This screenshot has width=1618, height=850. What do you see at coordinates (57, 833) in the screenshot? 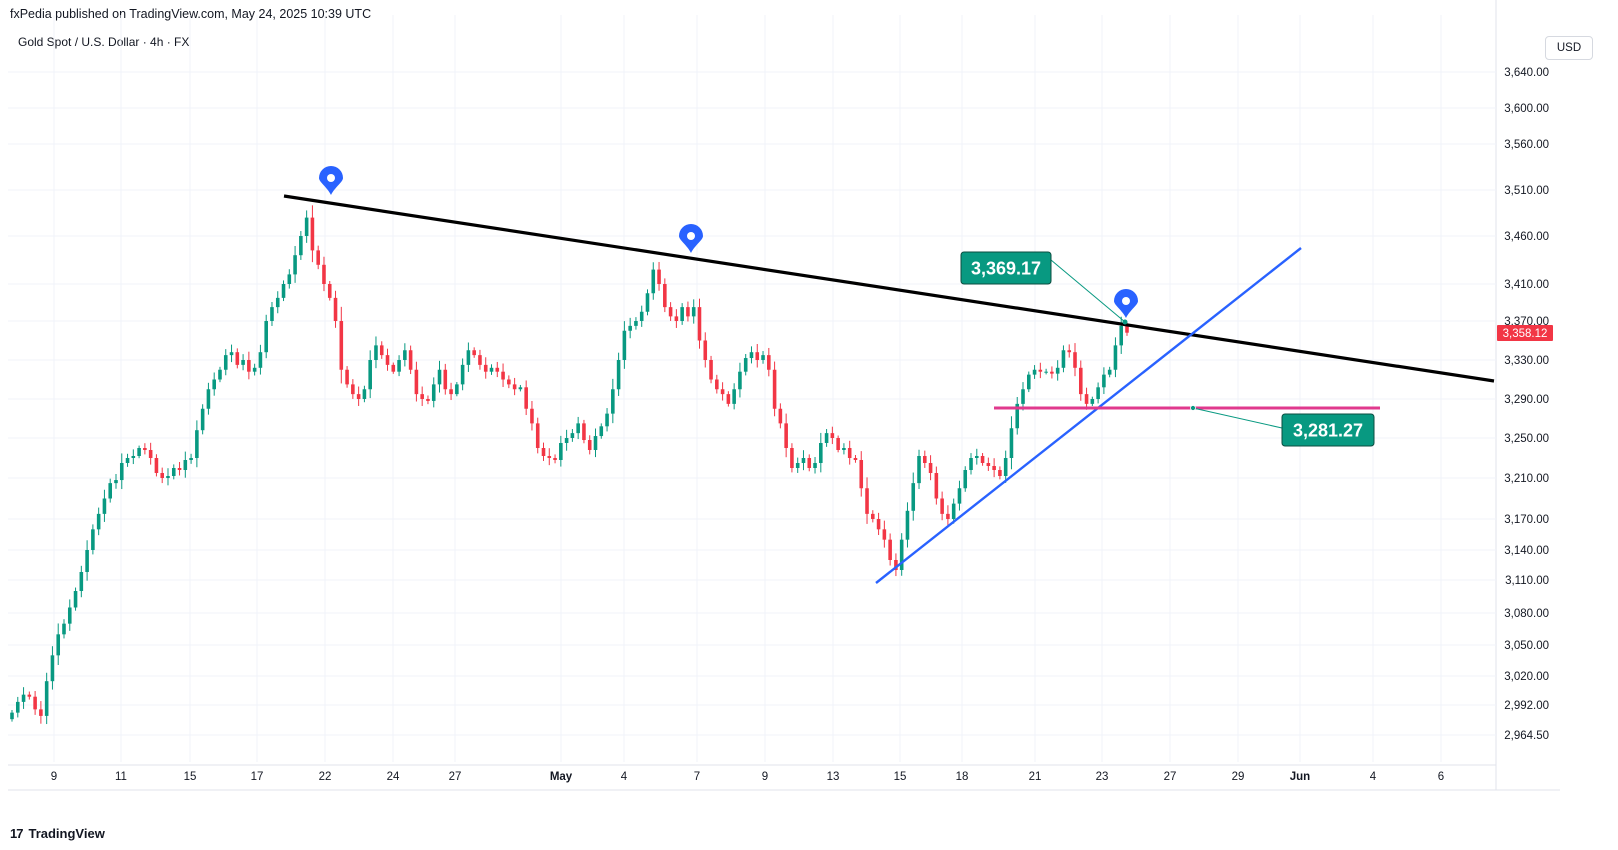
I see `tradingview-footer: 17 TradingView` at bounding box center [57, 833].